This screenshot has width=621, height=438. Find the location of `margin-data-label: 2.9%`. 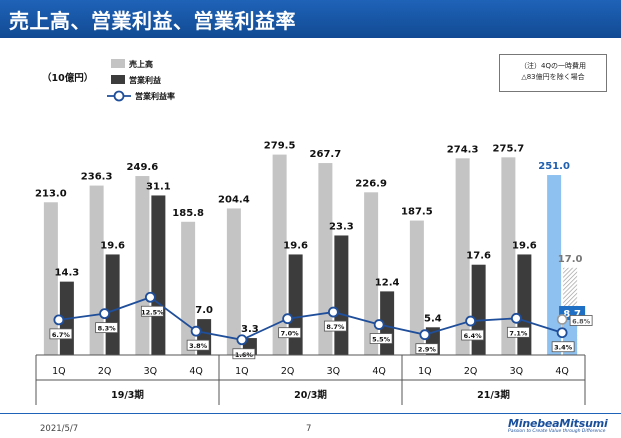

margin-data-label: 2.9% is located at coordinates (427, 350).